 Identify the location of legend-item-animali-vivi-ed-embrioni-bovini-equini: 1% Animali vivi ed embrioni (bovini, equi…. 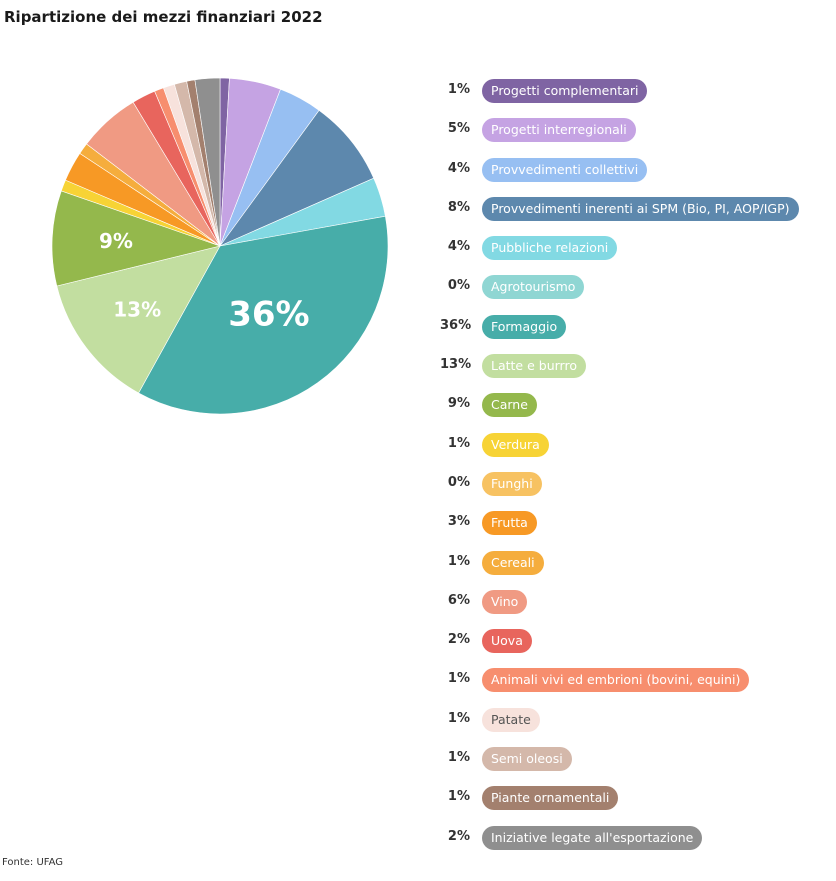
(635, 686).